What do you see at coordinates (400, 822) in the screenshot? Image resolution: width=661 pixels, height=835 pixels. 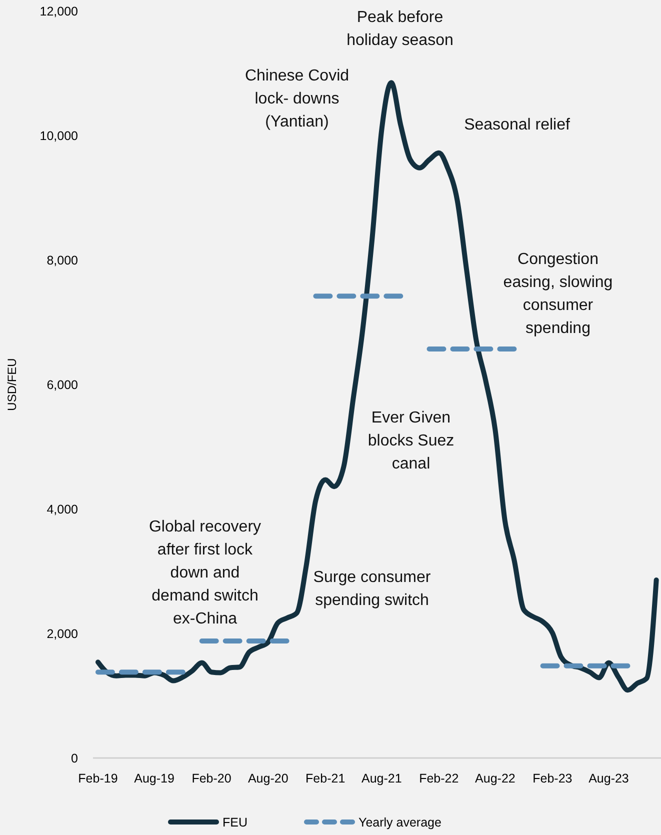 I see `legend-label: Yearly average` at bounding box center [400, 822].